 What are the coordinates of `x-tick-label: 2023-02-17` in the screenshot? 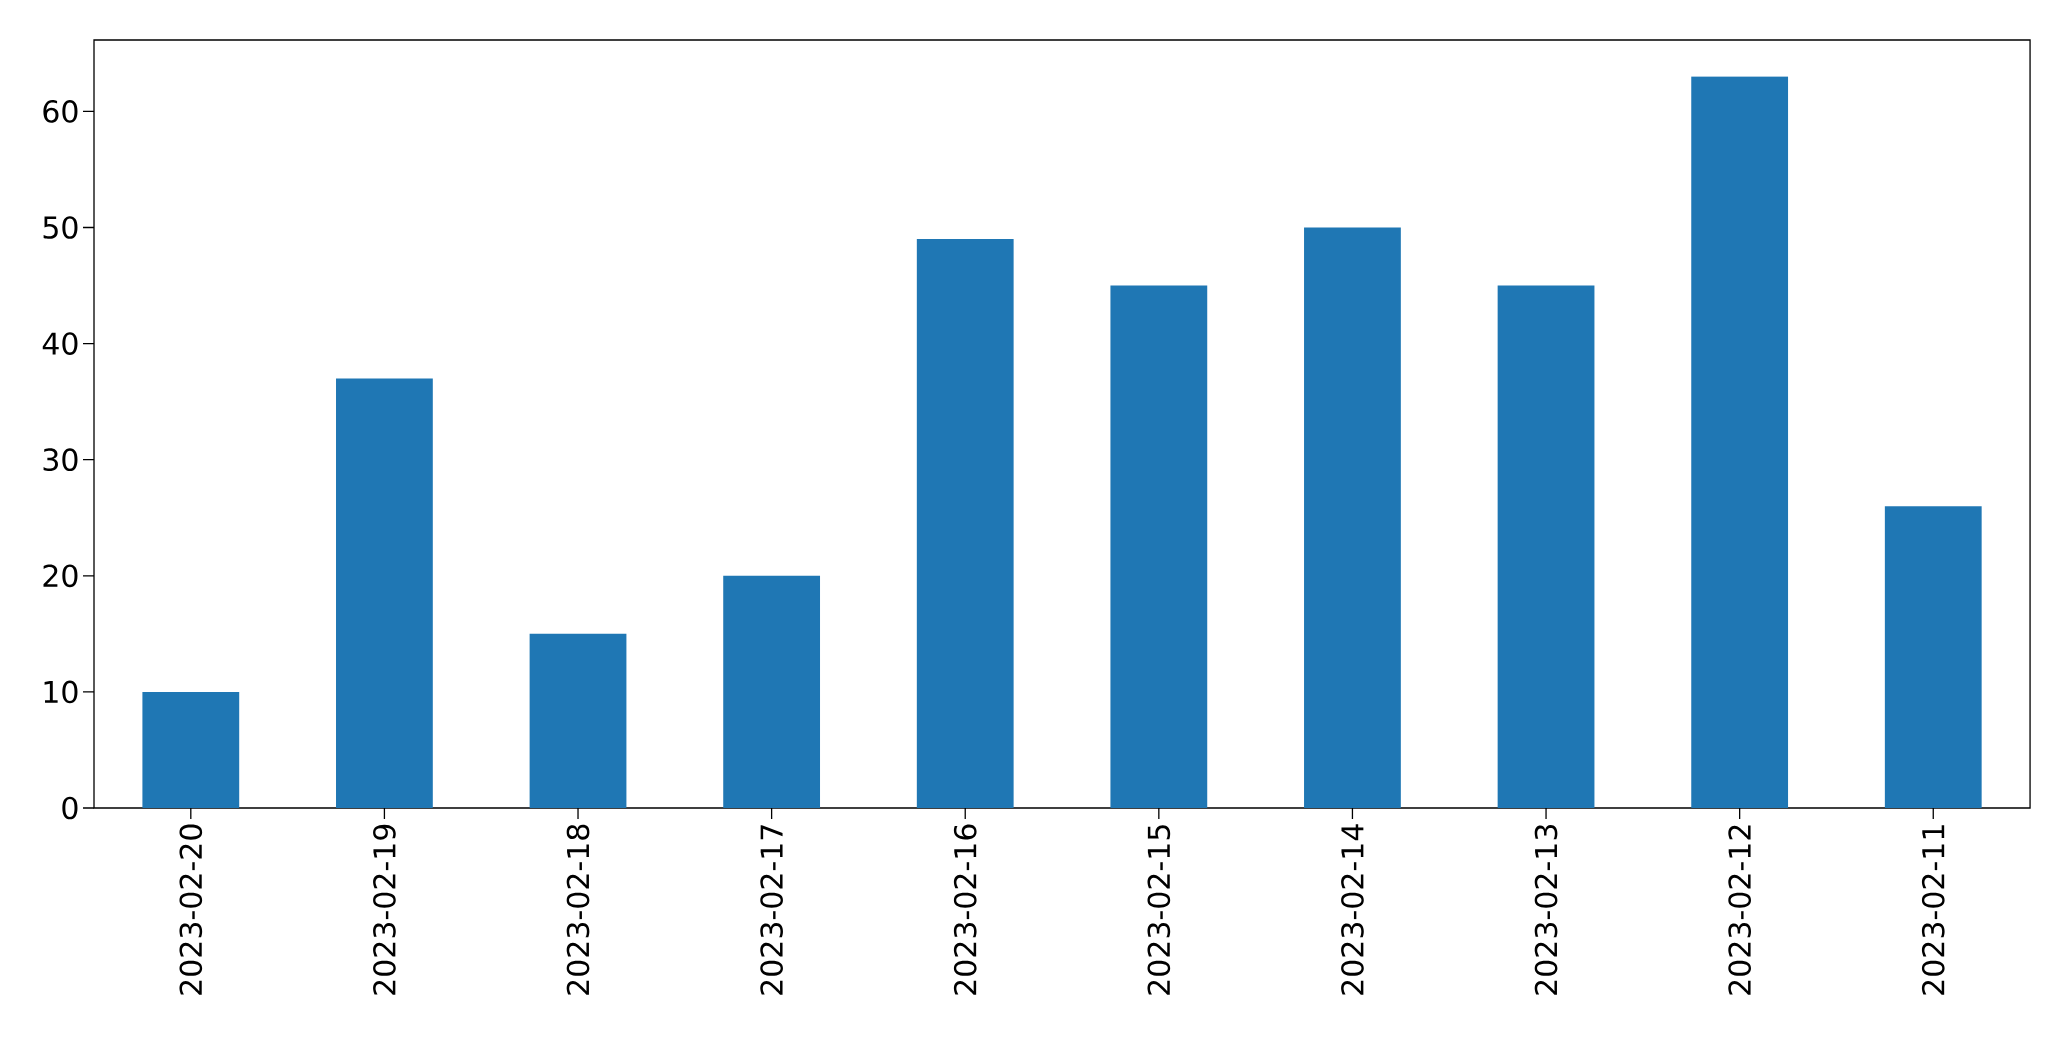 It's located at (771, 910).